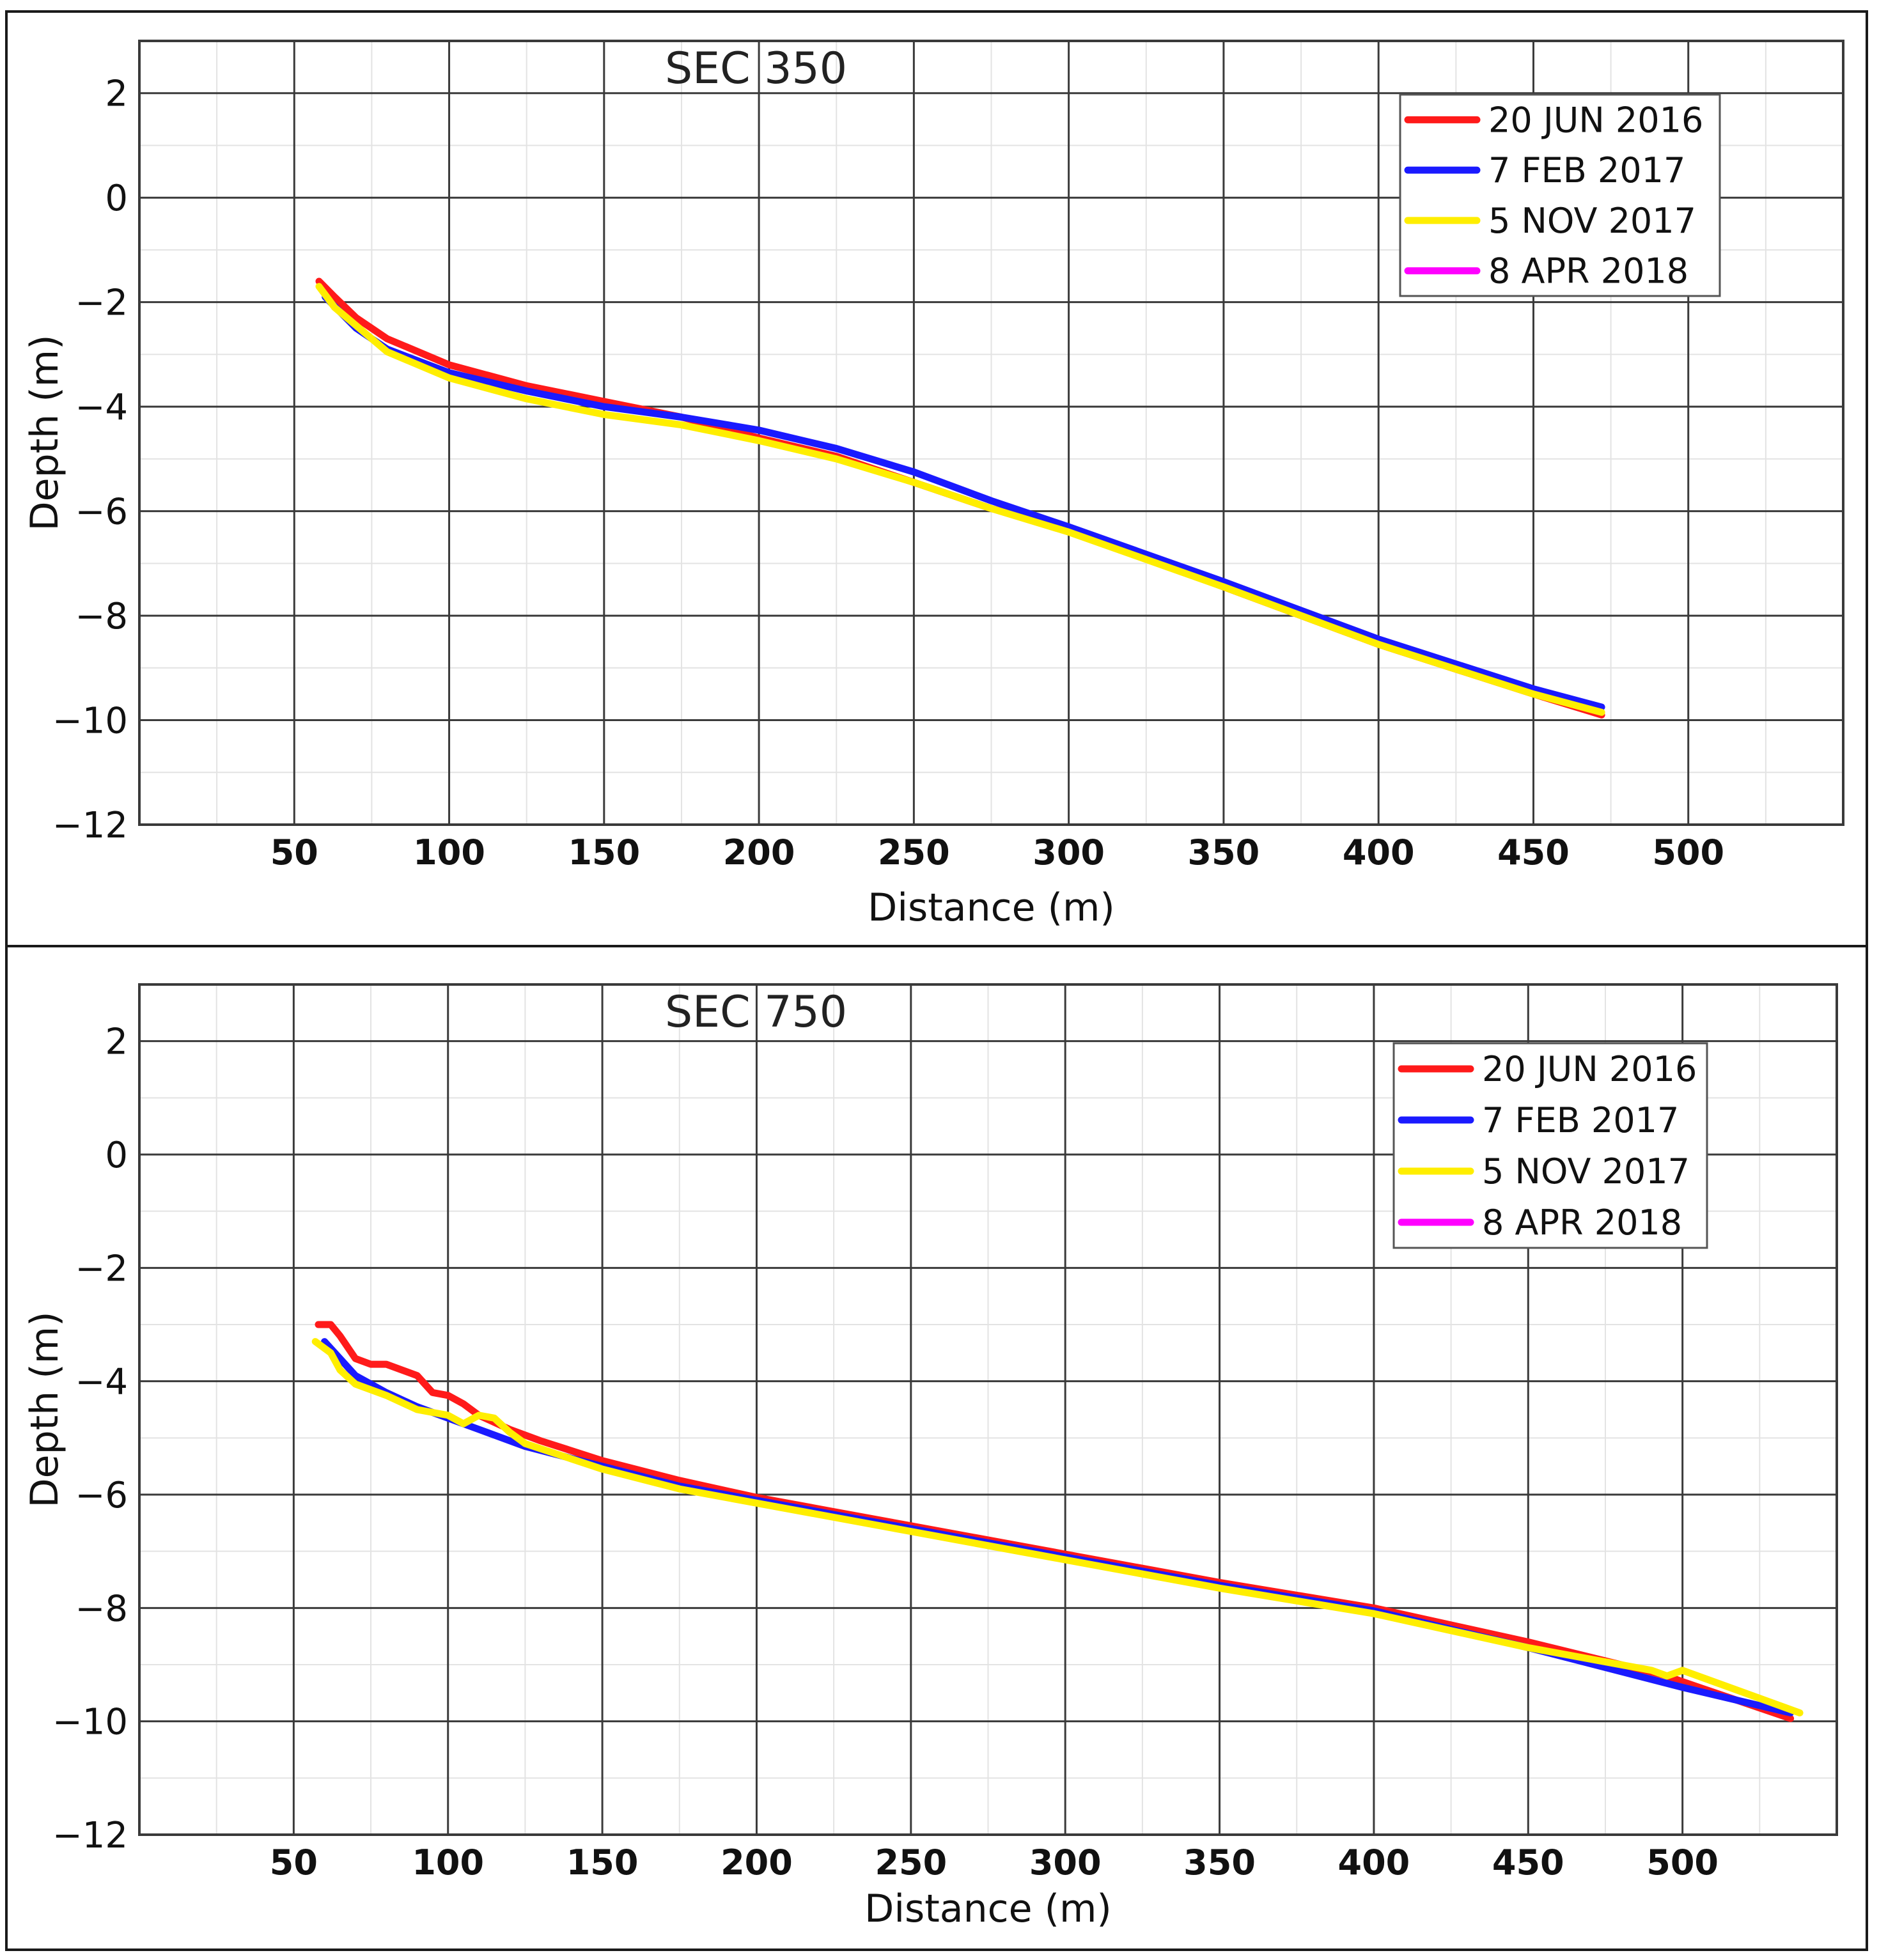 The width and height of the screenshot is (1879, 1960). I want to click on chart-title: SEC 750, so click(756, 1012).